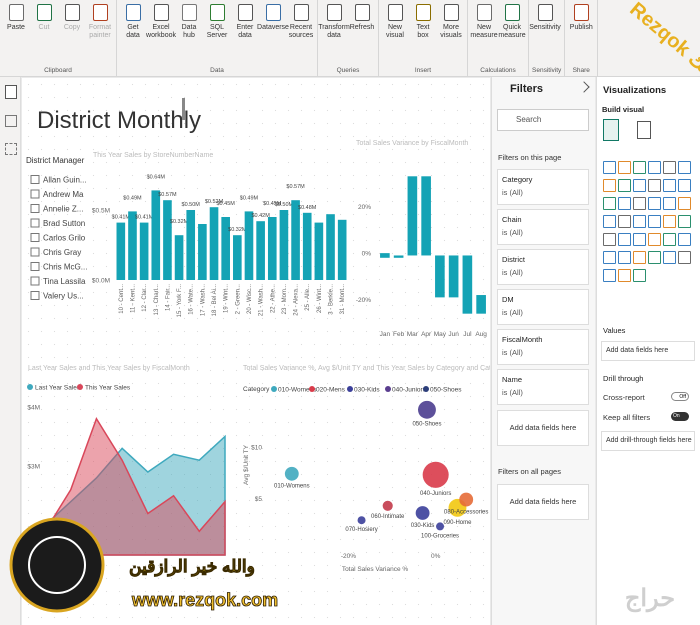 This screenshot has width=700, height=625. What do you see at coordinates (543, 387) in the screenshot?
I see `filter-card: Name is (All)` at bounding box center [543, 387].